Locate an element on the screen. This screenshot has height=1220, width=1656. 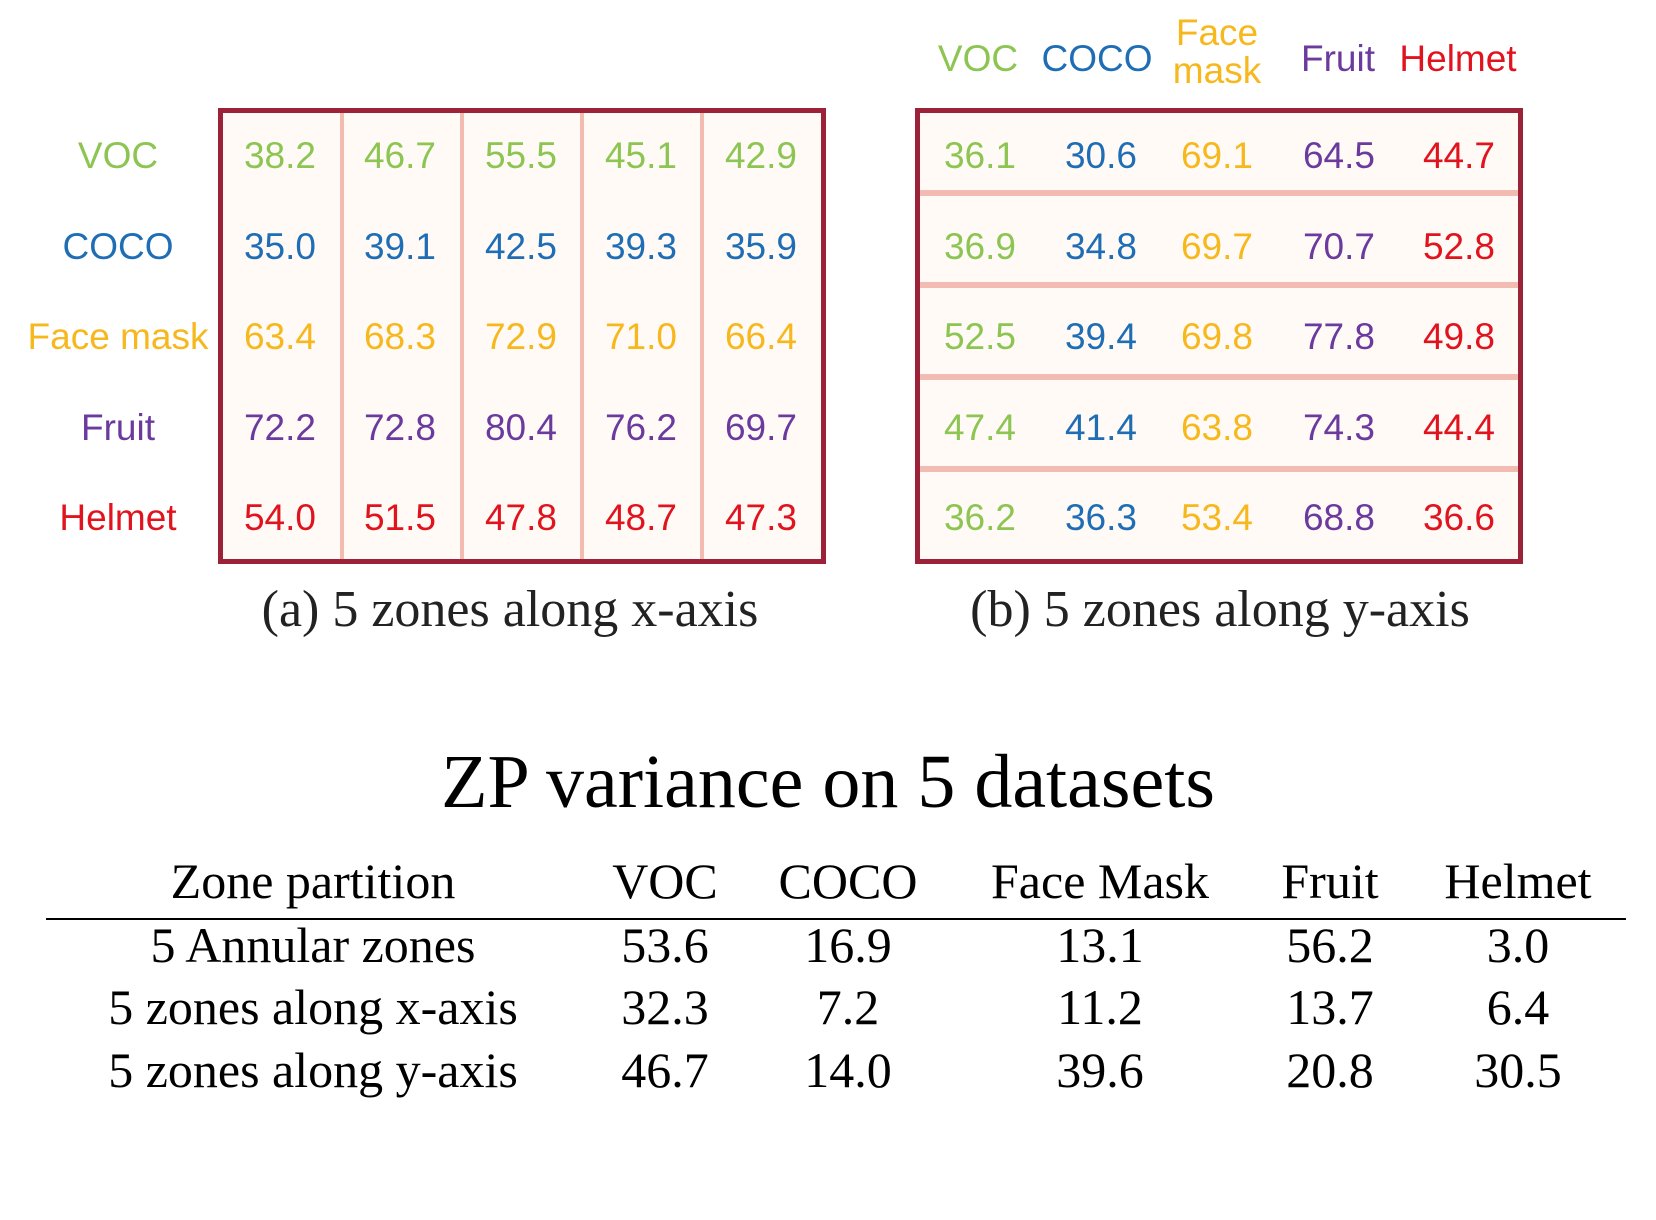
row-label-coco: COCO is located at coordinates (118, 246).